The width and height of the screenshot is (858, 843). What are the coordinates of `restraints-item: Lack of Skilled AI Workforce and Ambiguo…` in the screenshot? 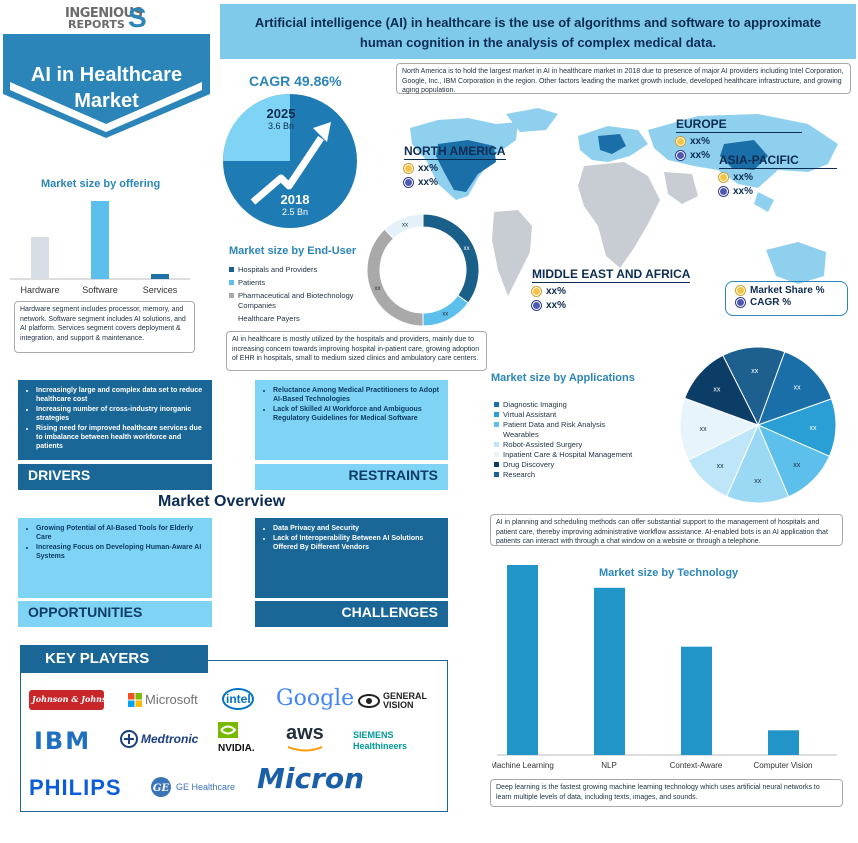 It's located at (358, 414).